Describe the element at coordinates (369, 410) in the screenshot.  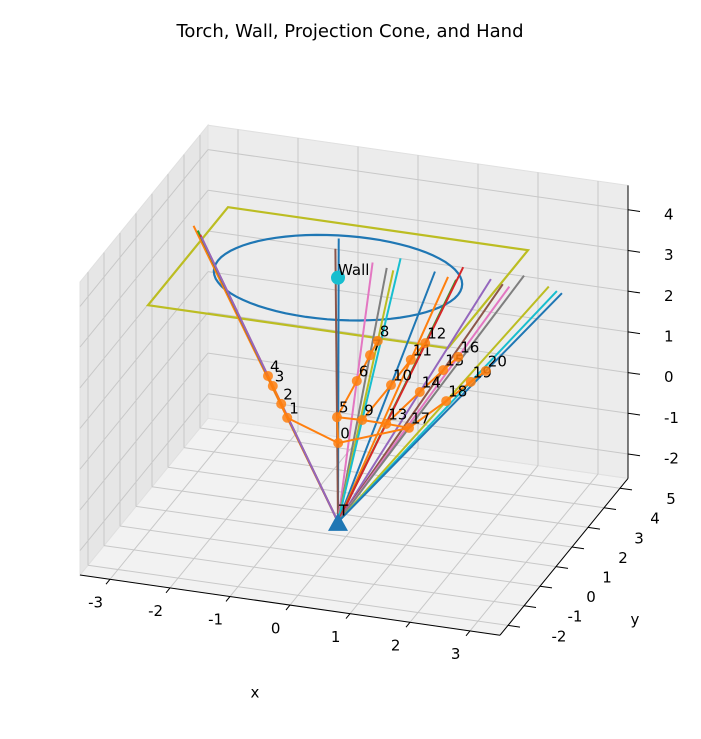
I see `hand-point-label: 9` at that location.